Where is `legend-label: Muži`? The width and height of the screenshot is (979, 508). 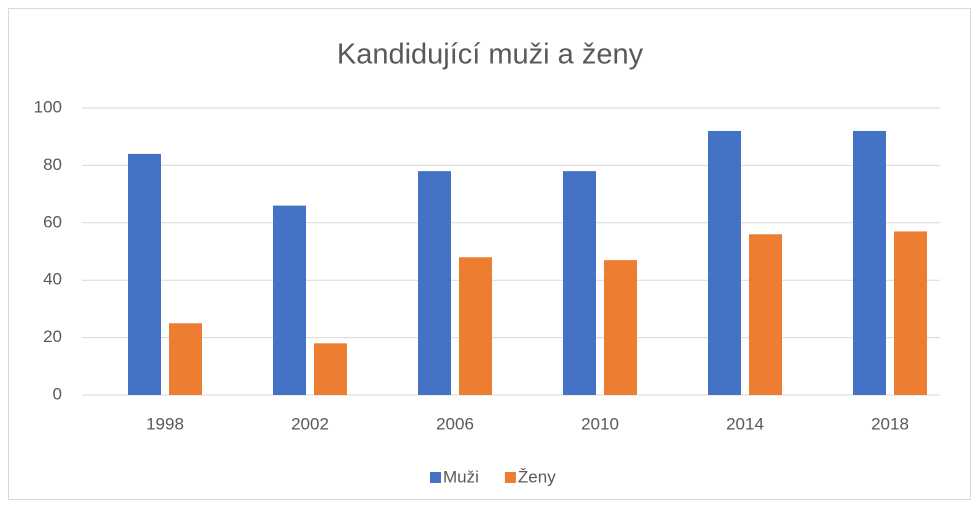
legend-label: Muži is located at coordinates (461, 476).